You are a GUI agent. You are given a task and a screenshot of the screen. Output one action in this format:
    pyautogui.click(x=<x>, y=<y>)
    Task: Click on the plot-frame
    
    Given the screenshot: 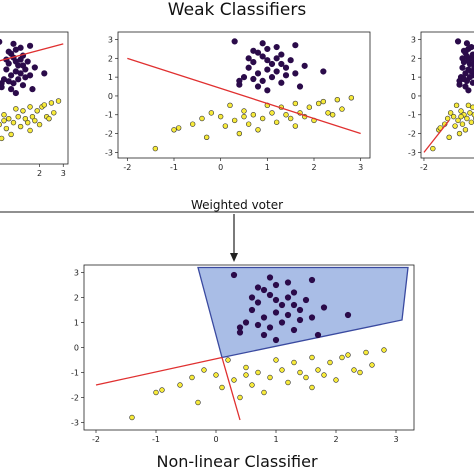 What is the action you would take?
    pyautogui.click(x=447, y=95)
    